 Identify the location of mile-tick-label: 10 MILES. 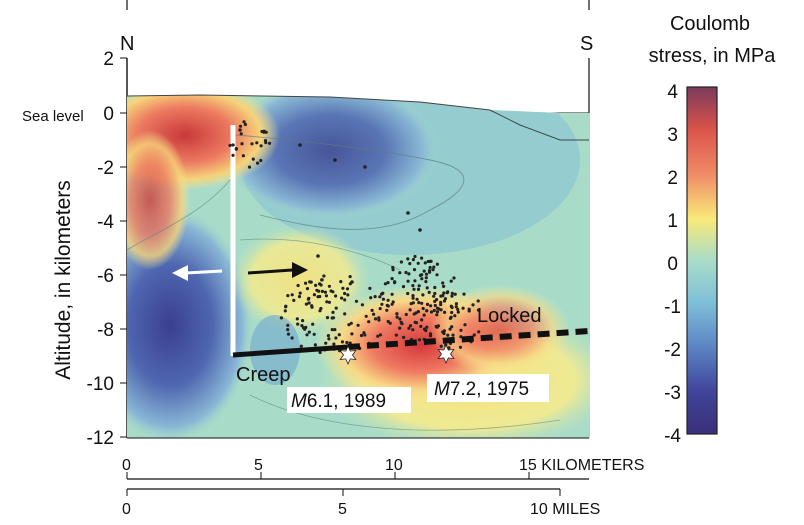
(565, 509).